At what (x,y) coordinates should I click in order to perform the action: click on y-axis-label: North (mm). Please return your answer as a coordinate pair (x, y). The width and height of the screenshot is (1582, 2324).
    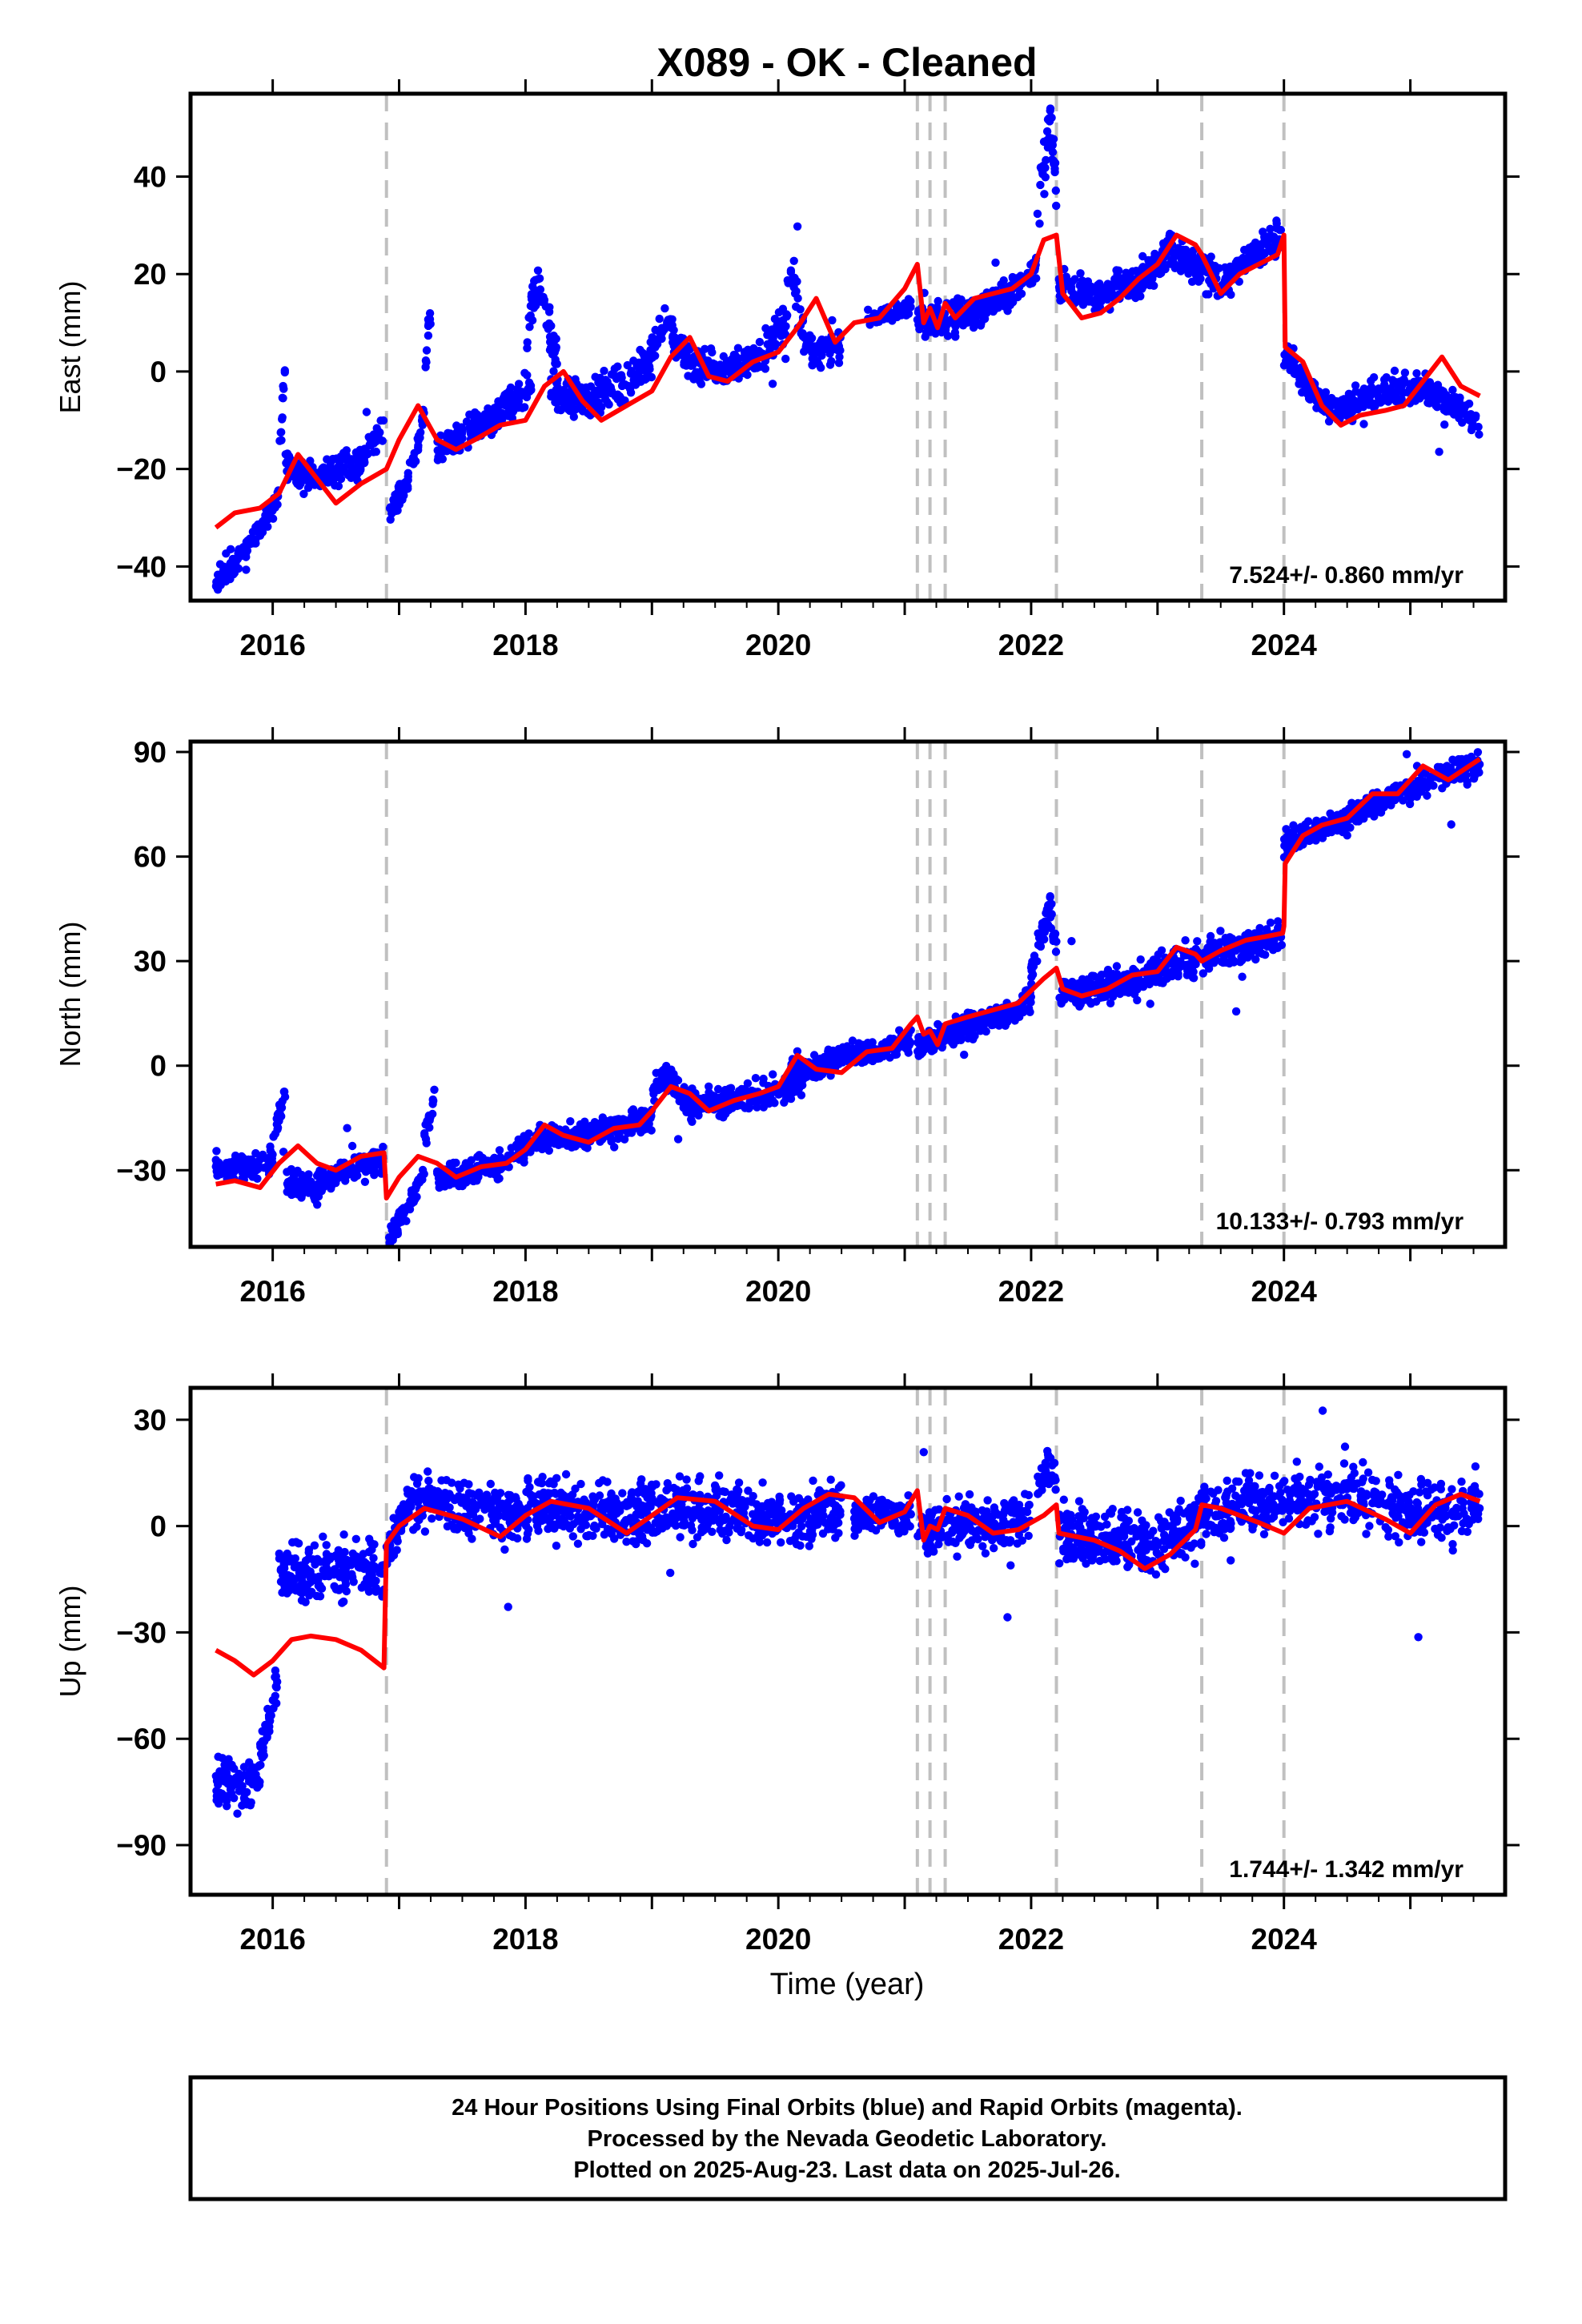
    Looking at the image, I should click on (70, 995).